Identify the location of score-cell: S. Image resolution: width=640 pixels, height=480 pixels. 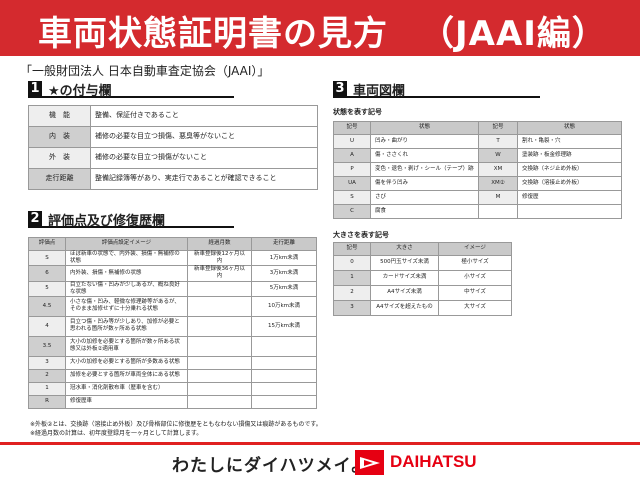
(47, 258).